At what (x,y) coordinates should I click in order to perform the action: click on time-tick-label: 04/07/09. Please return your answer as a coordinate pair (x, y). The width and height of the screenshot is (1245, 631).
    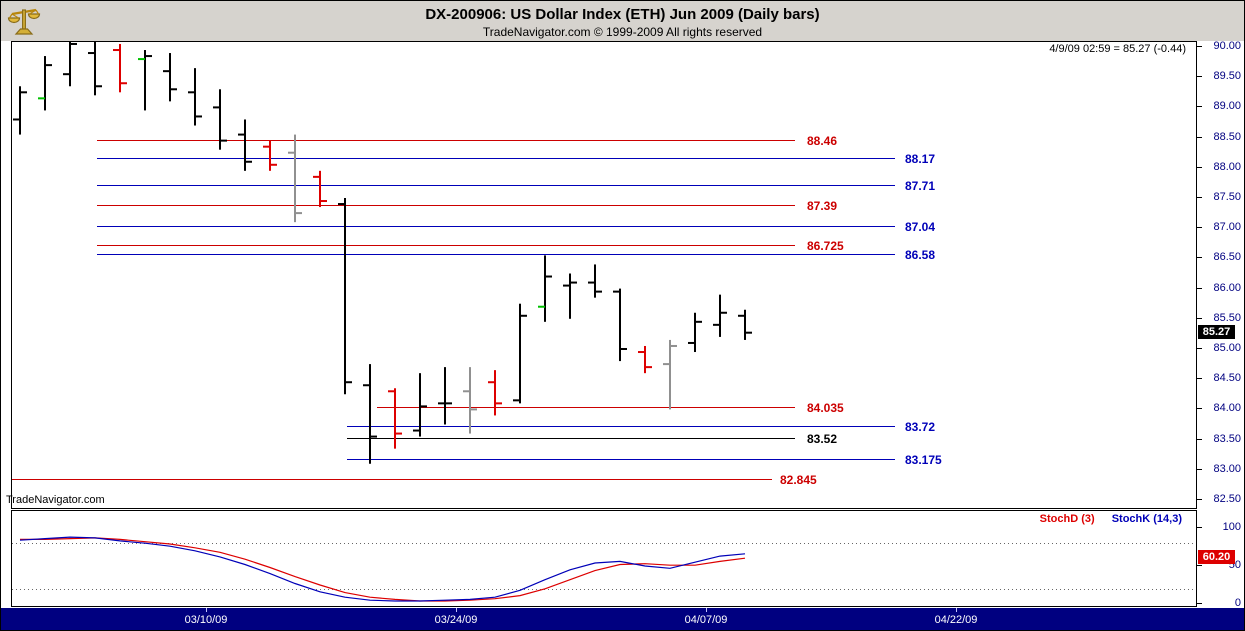
    Looking at the image, I should click on (706, 620).